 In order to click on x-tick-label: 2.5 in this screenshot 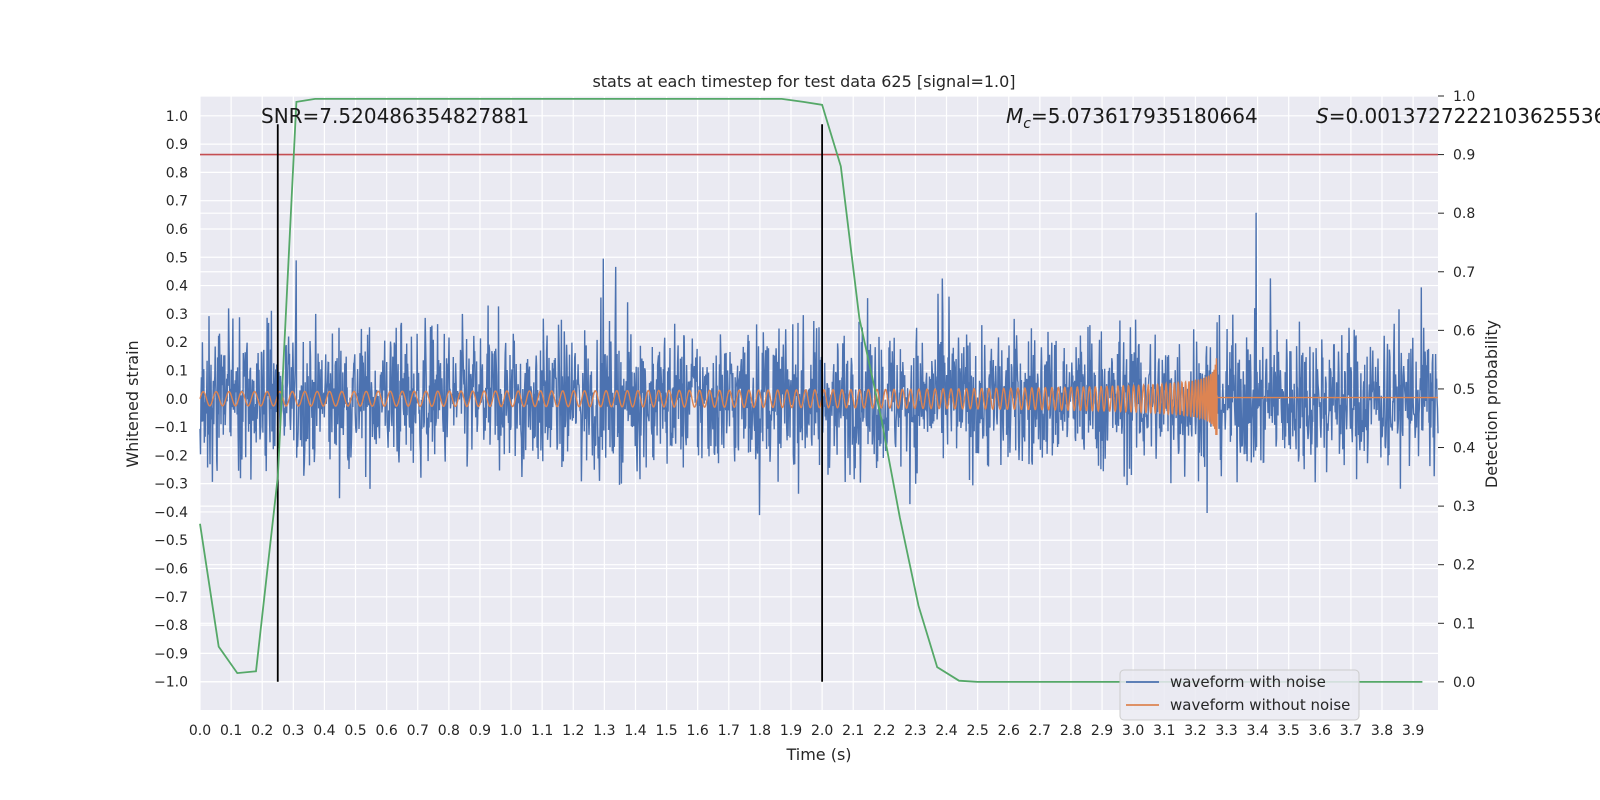, I will do `click(978, 731)`.